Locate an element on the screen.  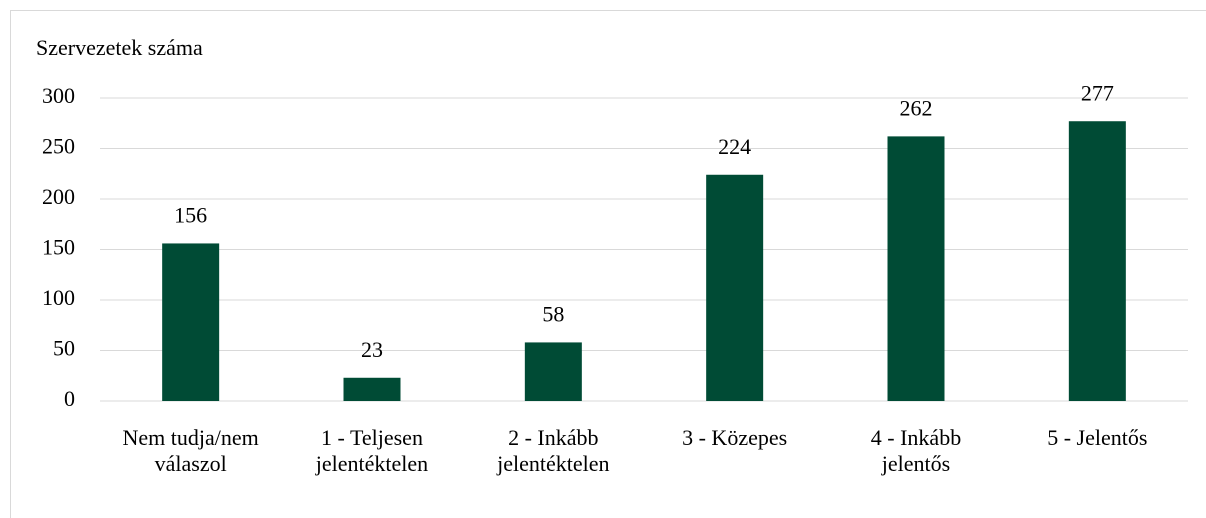
data-label: 23 is located at coordinates (372, 349).